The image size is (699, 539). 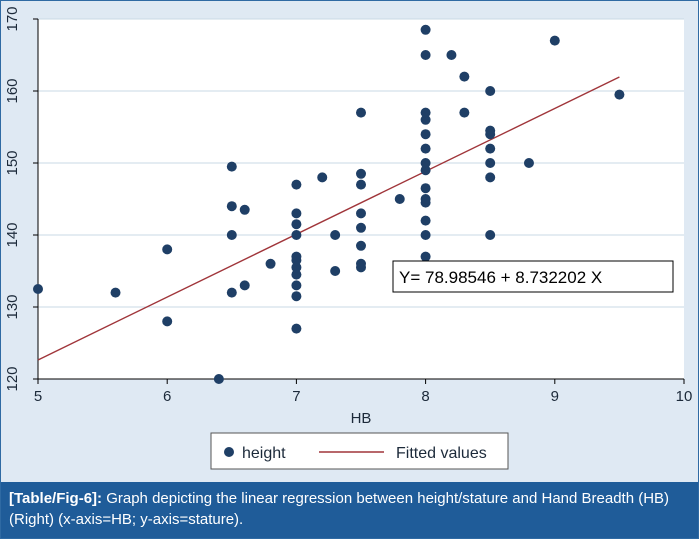 What do you see at coordinates (12, 378) in the screenshot?
I see `y-tick-label: 120` at bounding box center [12, 378].